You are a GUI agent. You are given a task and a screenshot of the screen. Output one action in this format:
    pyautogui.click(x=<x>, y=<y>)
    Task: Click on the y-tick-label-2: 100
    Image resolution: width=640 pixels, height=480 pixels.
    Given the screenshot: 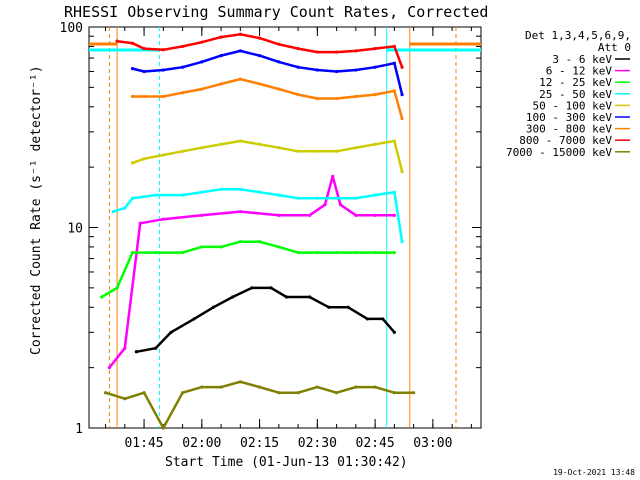 What is the action you would take?
    pyautogui.click(x=71, y=28)
    